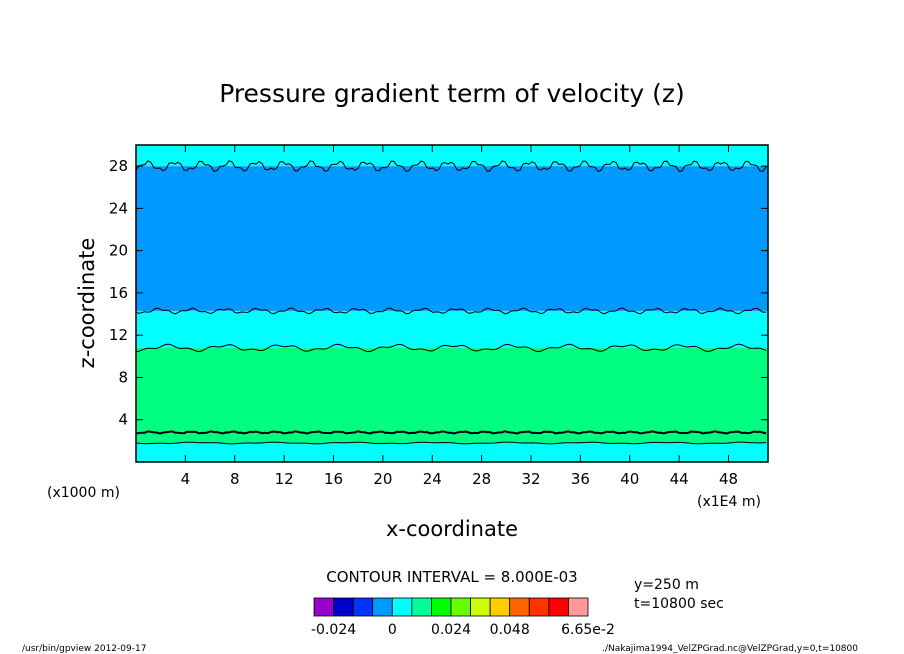 The image size is (904, 654). What do you see at coordinates (451, 577) in the screenshot?
I see `contour-interval: CONTOUR INTERVAL = 8.000E-03` at bounding box center [451, 577].